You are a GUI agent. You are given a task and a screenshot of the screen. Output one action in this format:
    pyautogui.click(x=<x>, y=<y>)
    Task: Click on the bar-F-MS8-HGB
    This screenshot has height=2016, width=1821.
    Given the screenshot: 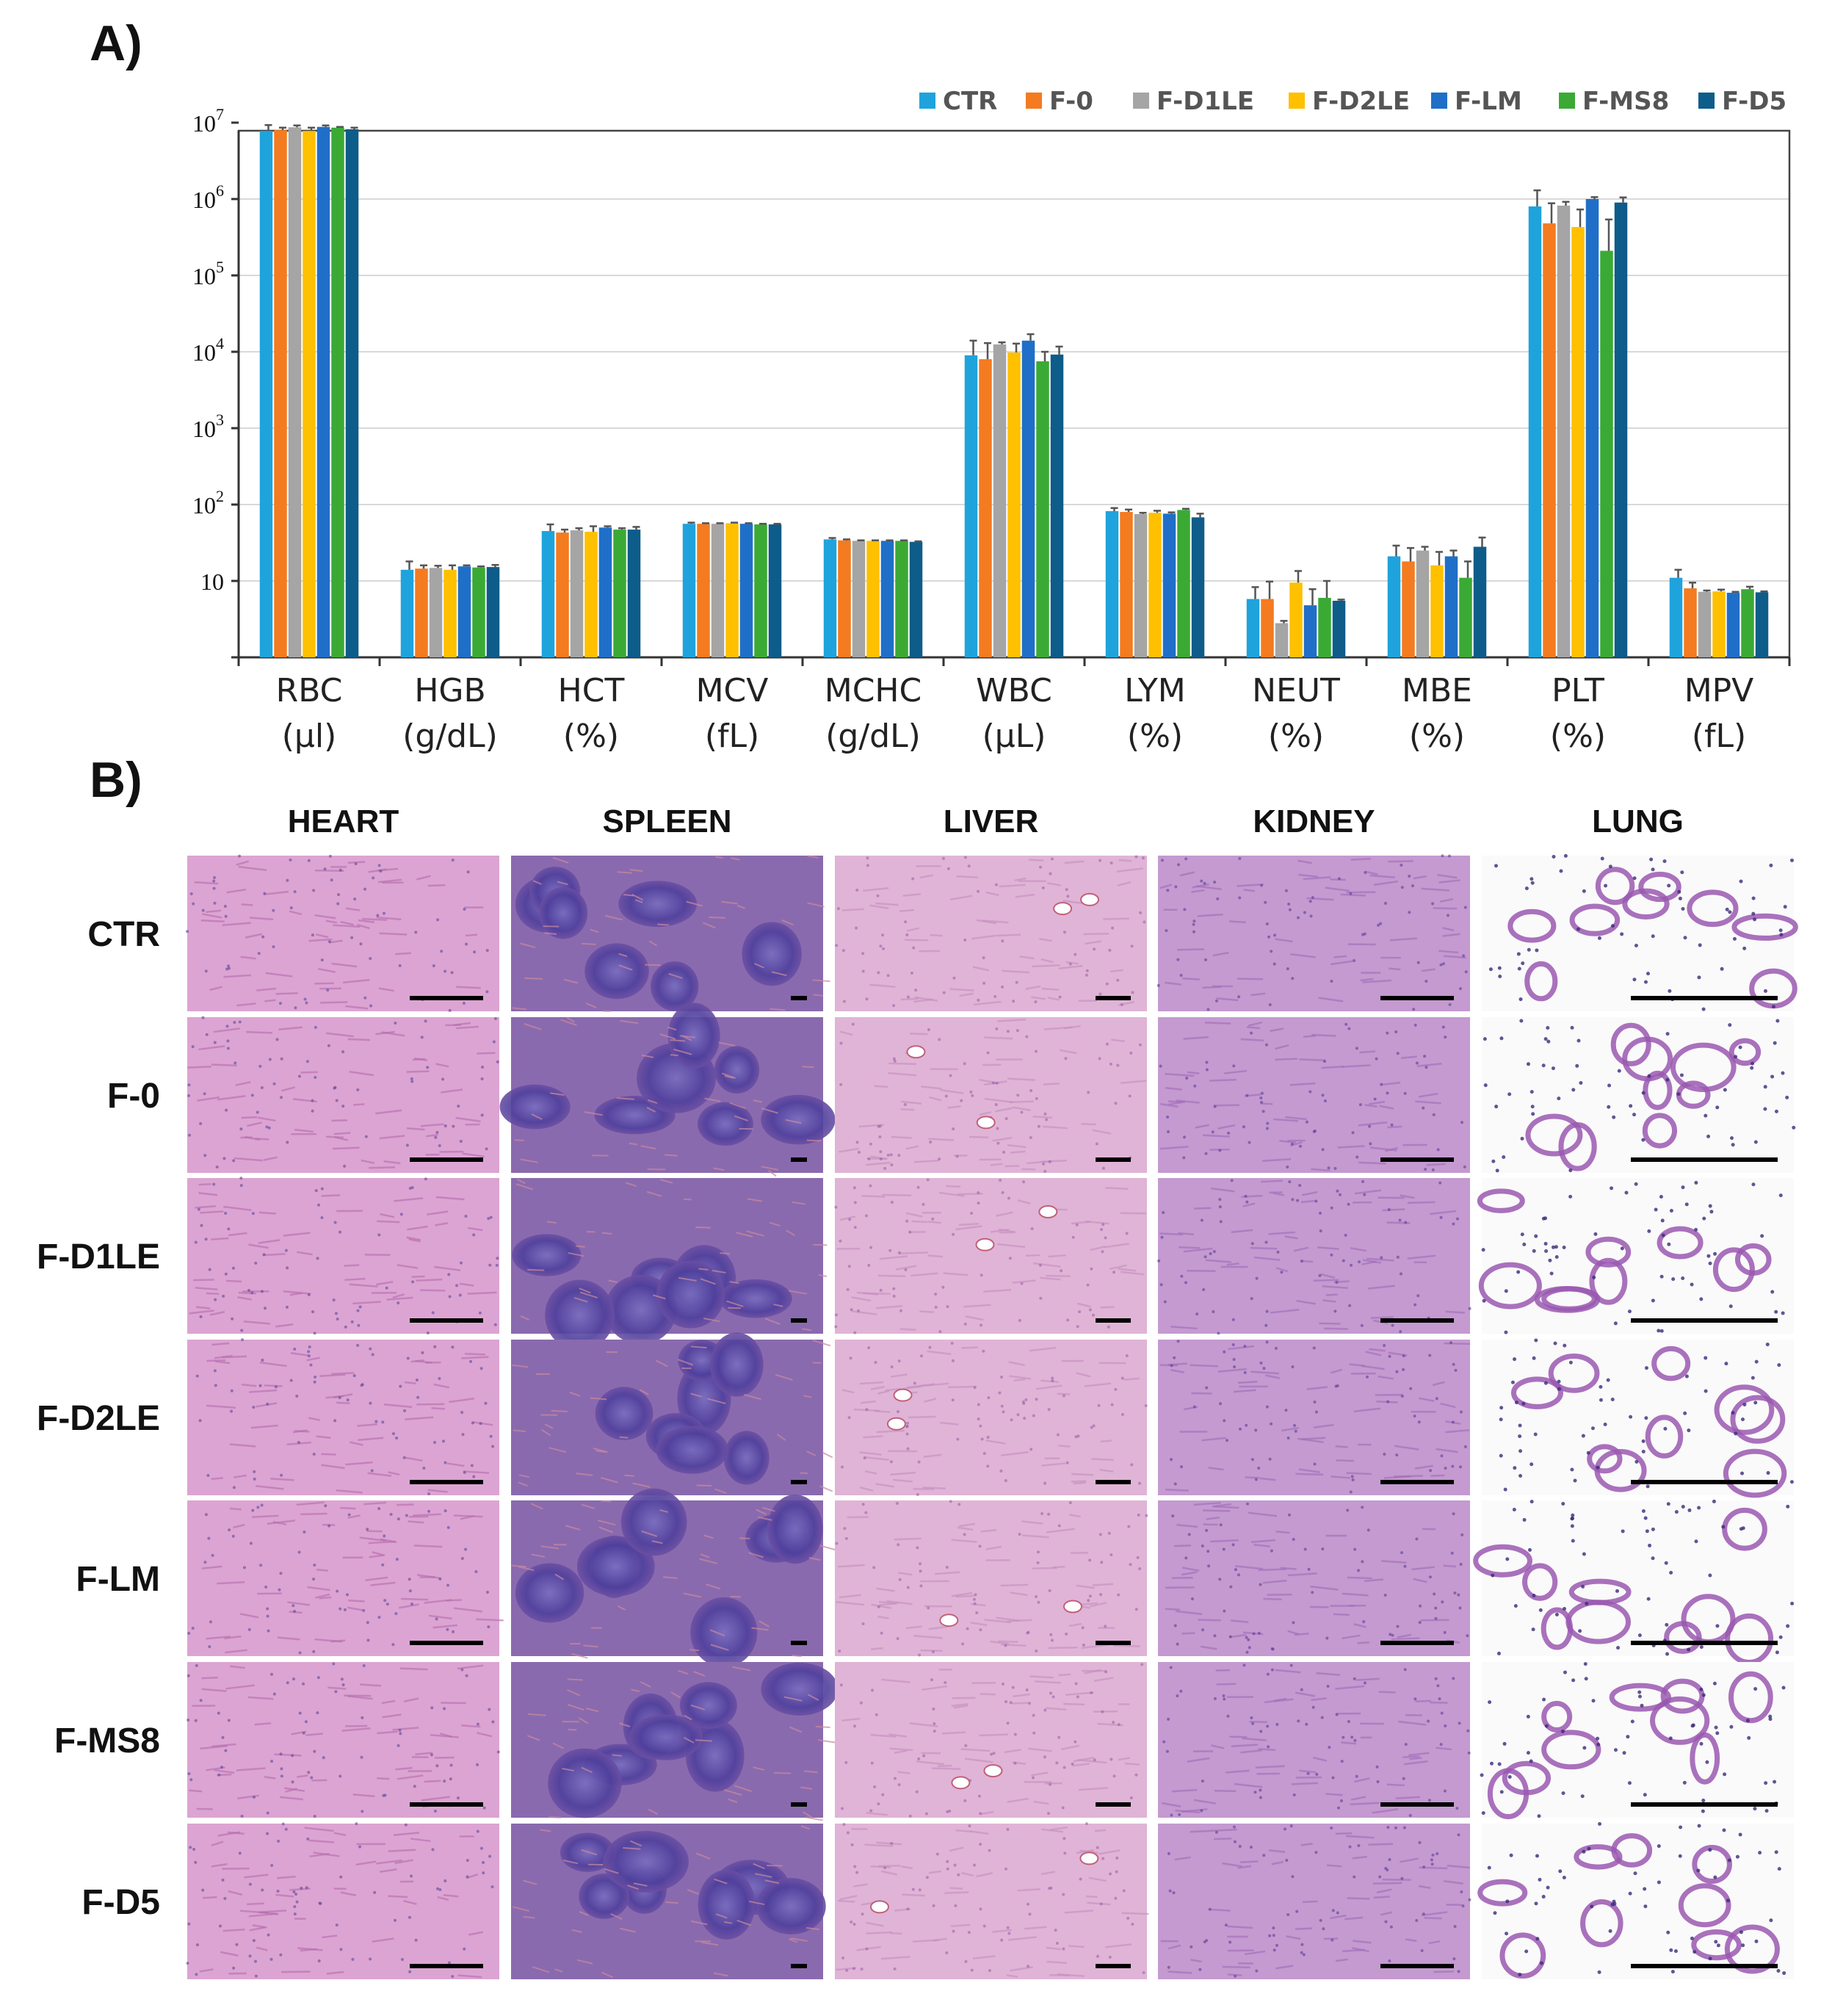 What is the action you would take?
    pyautogui.click(x=478, y=612)
    